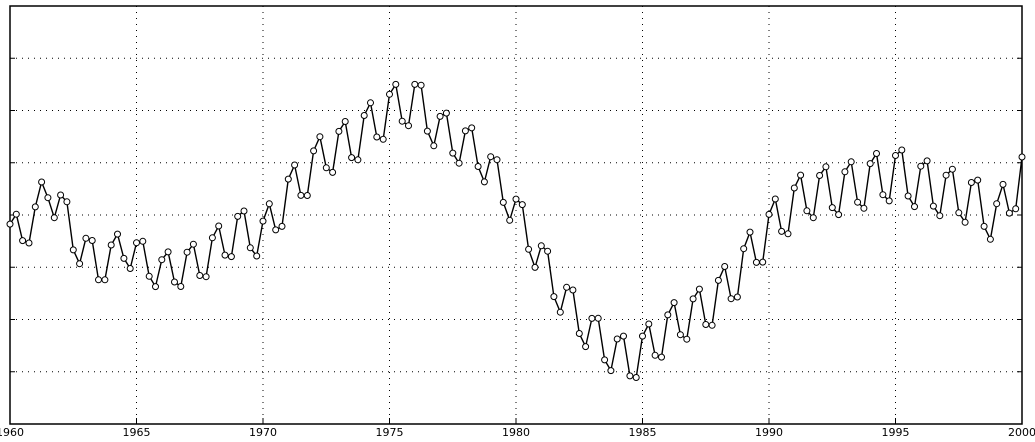 This screenshot has height=442, width=1035. What do you see at coordinates (263, 432) in the screenshot?
I see `x-tick-label: 1970` at bounding box center [263, 432].